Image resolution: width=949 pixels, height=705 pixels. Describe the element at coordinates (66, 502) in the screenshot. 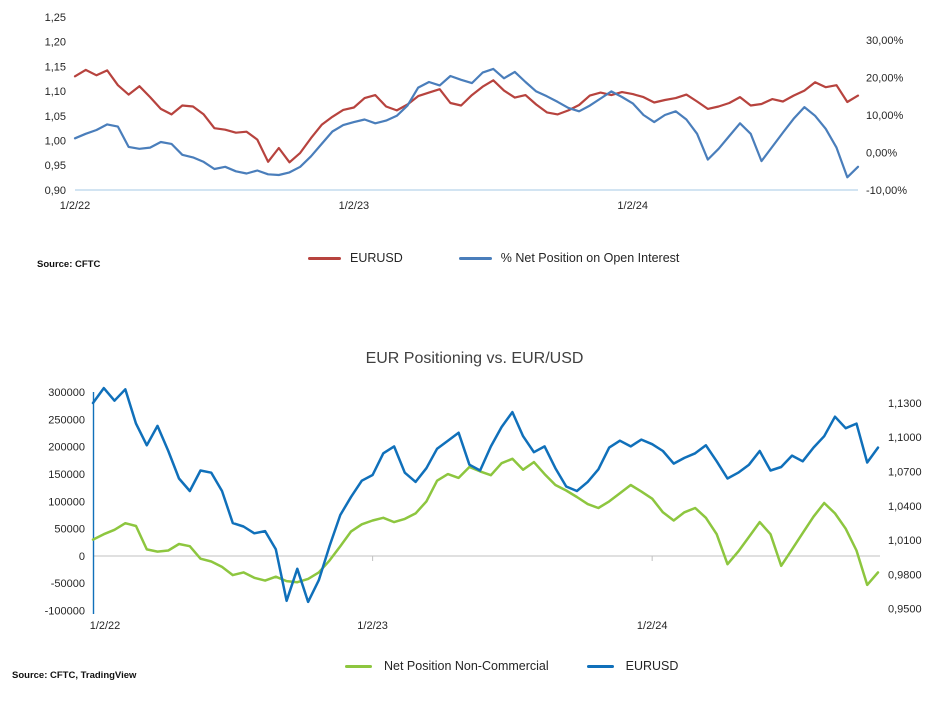

I see `left-axis-tick-label: 100000` at that location.